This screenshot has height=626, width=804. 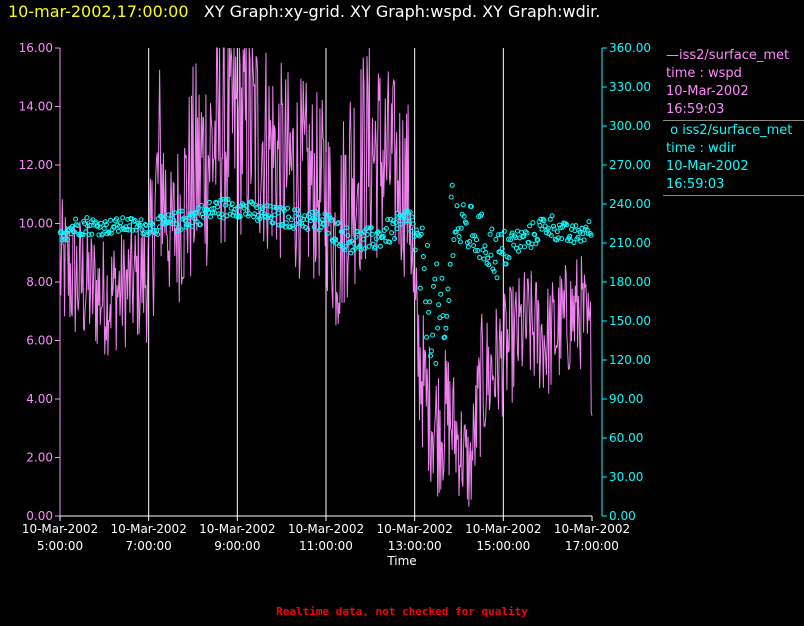 What do you see at coordinates (626, 399) in the screenshot?
I see `y-right-tick-label: 90.00` at bounding box center [626, 399].